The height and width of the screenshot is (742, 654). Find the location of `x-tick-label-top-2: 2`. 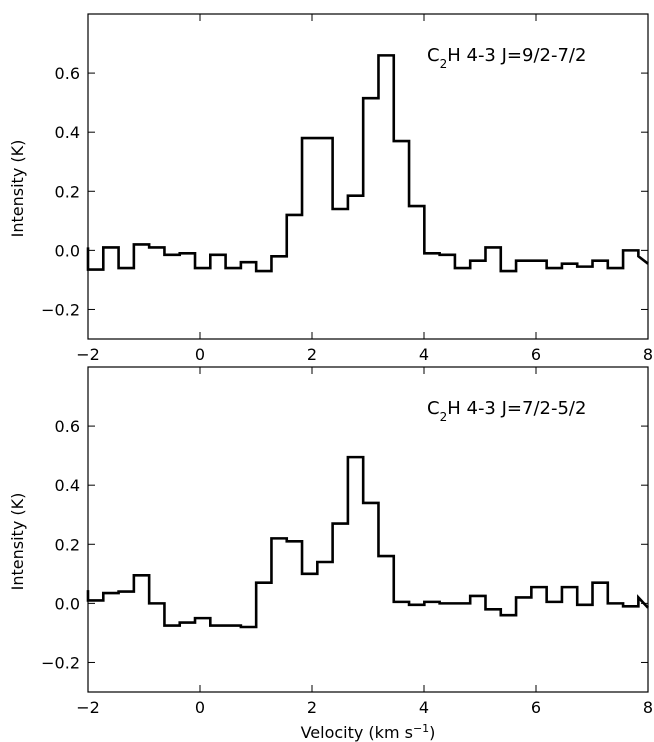

x-tick-label-top-2: 2 is located at coordinates (312, 354).